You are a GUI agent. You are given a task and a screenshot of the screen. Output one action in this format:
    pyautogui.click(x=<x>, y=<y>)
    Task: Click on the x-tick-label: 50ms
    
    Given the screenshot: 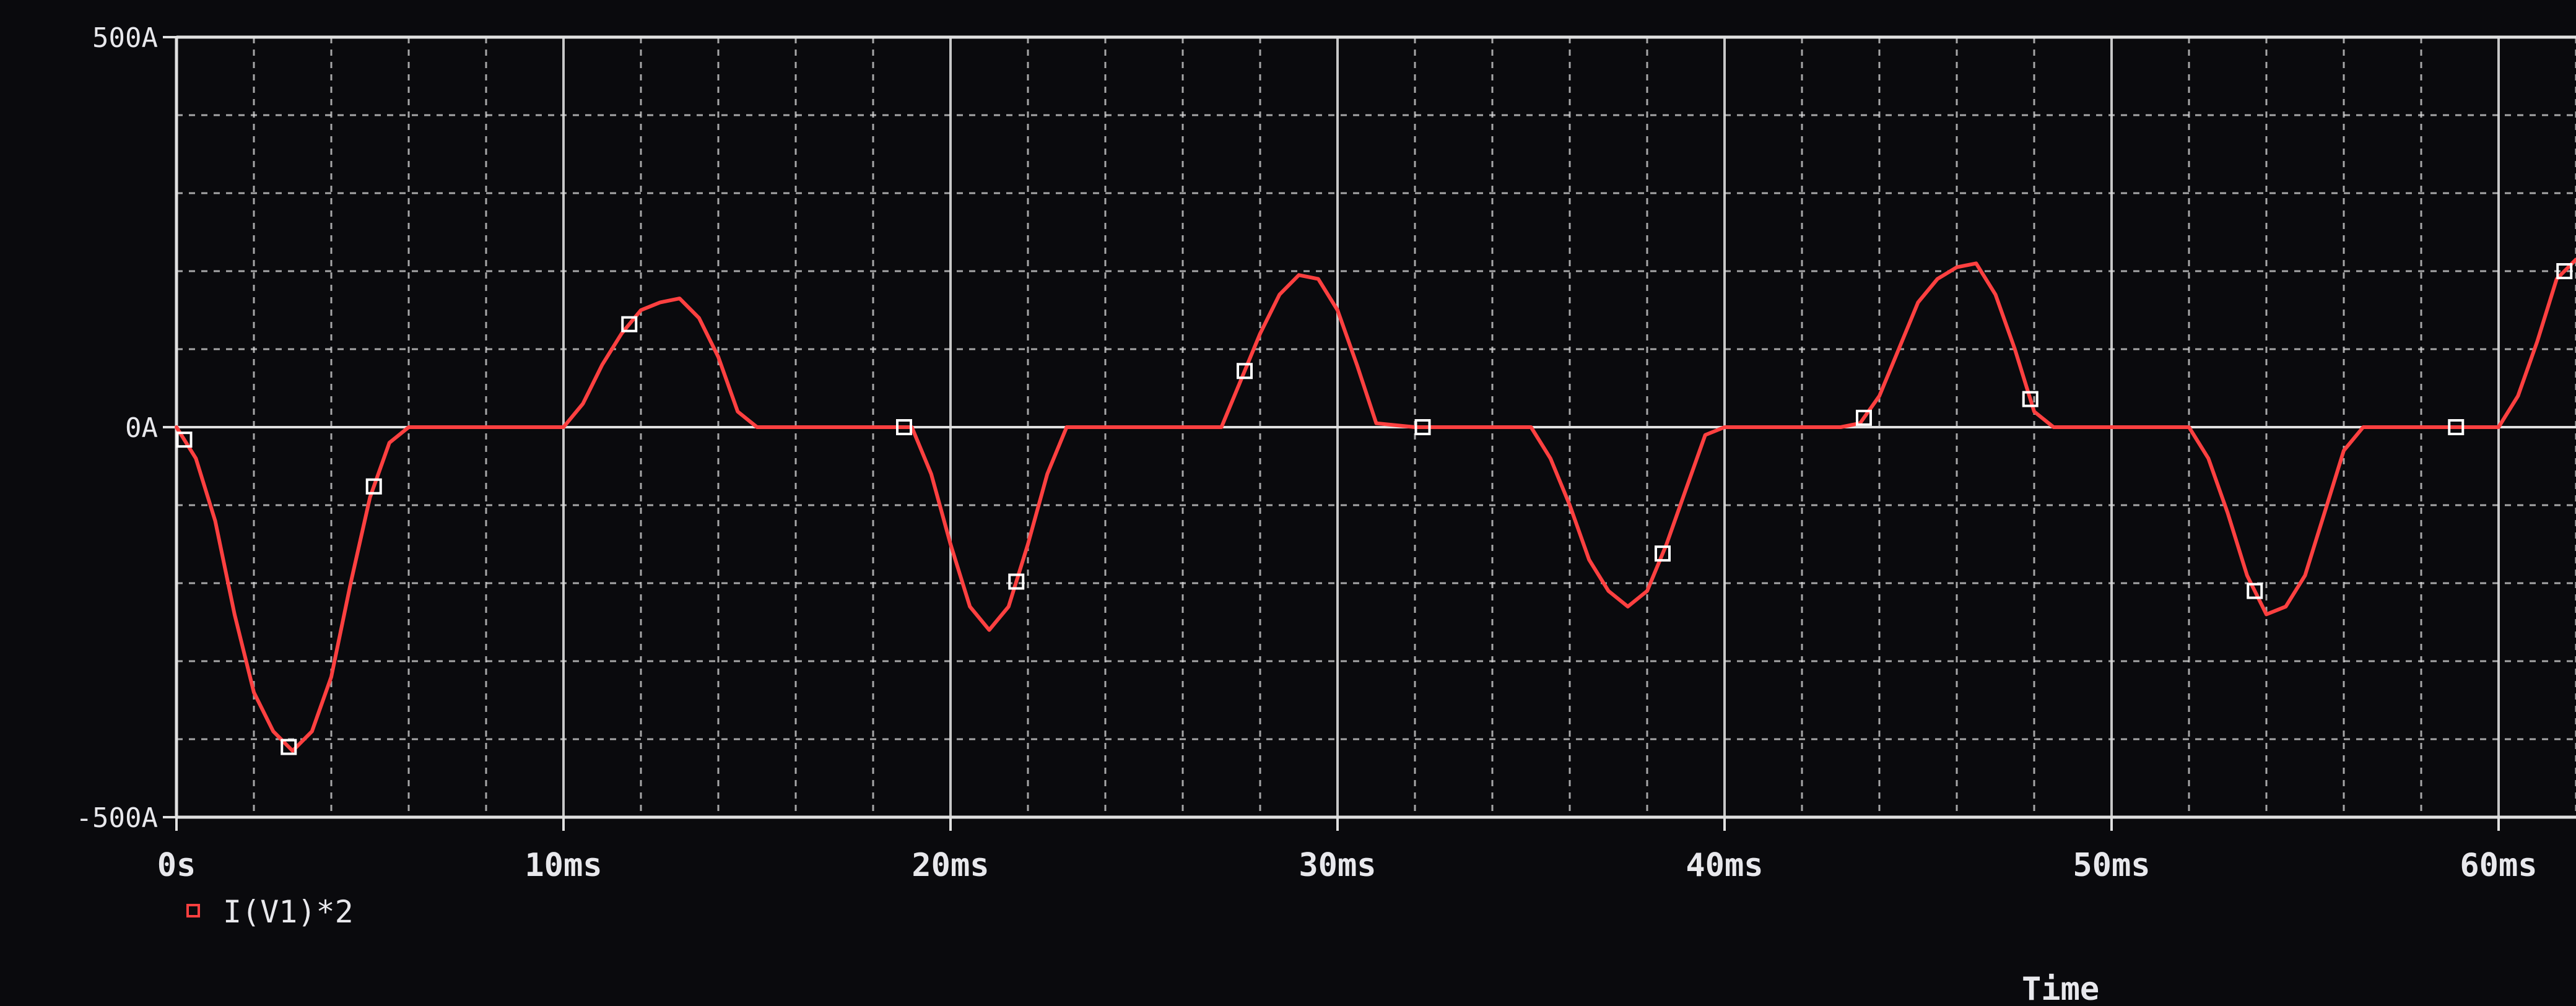 What is the action you would take?
    pyautogui.click(x=2111, y=865)
    